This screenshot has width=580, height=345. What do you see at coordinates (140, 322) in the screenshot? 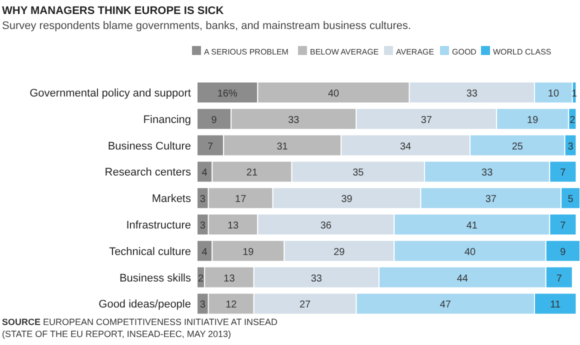
I see `annotation: SOURCE EUROPEAN COMPETITIVENESS INITIATIVE AT INSEAD` at bounding box center [140, 322].